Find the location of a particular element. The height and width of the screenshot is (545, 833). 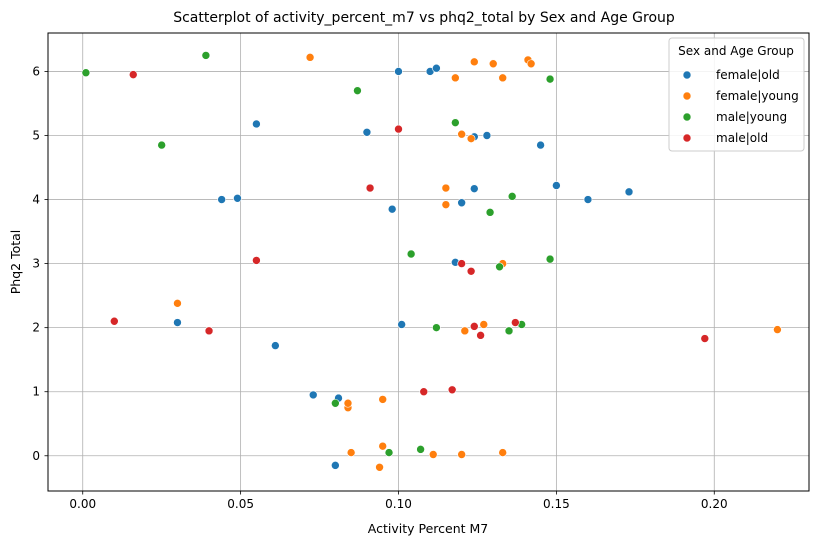

legend-label: female|young is located at coordinates (757, 96).